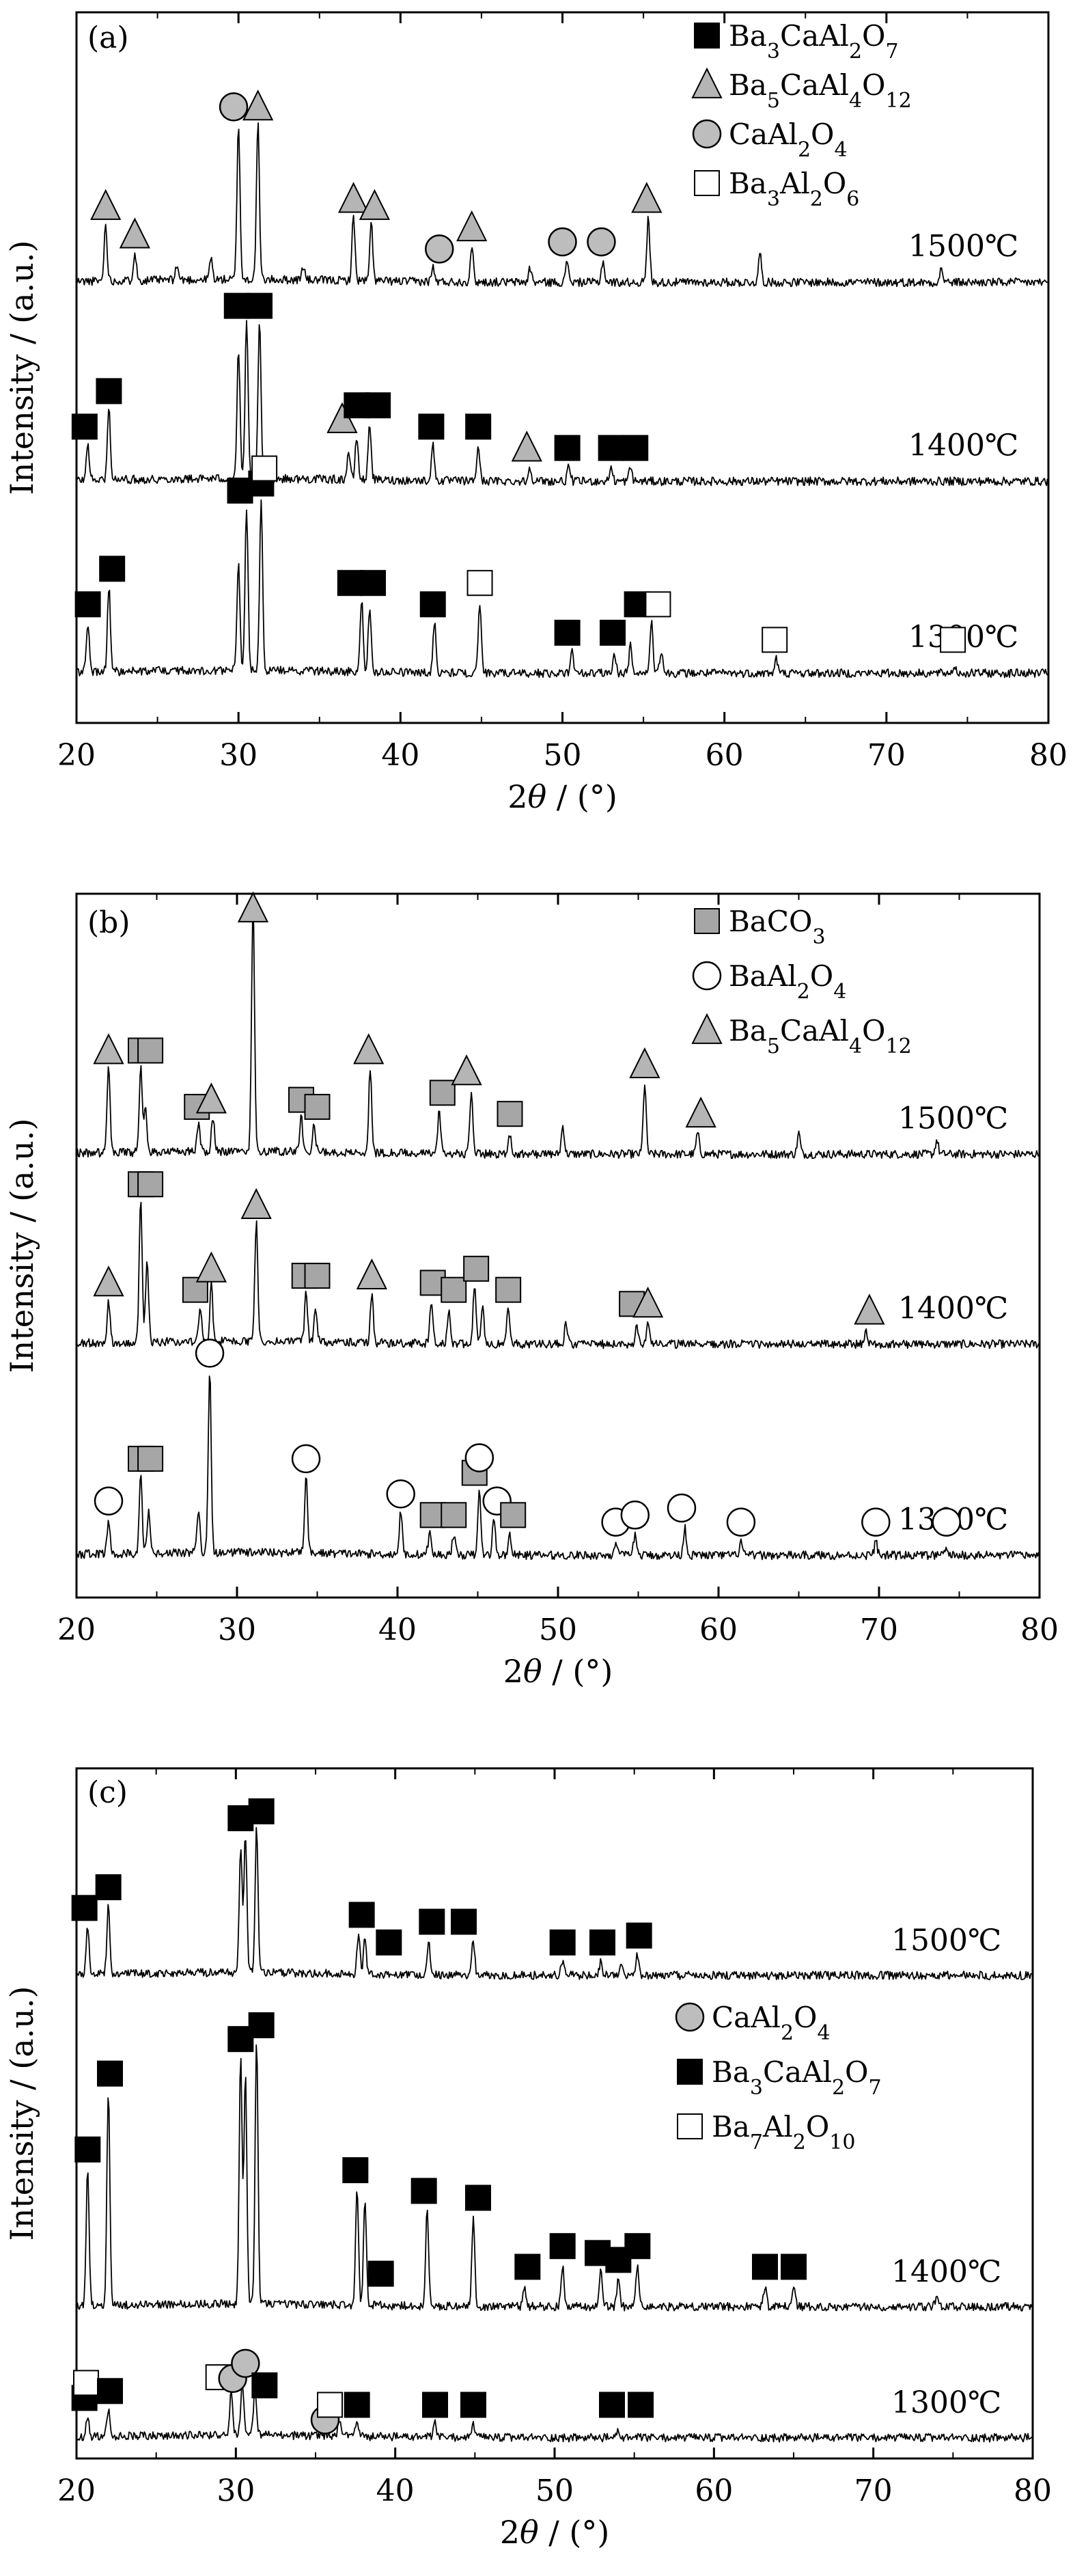 Image resolution: width=1073 pixels, height=2576 pixels. I want to click on legend-symbol-circle-gray-icon, so click(707, 134).